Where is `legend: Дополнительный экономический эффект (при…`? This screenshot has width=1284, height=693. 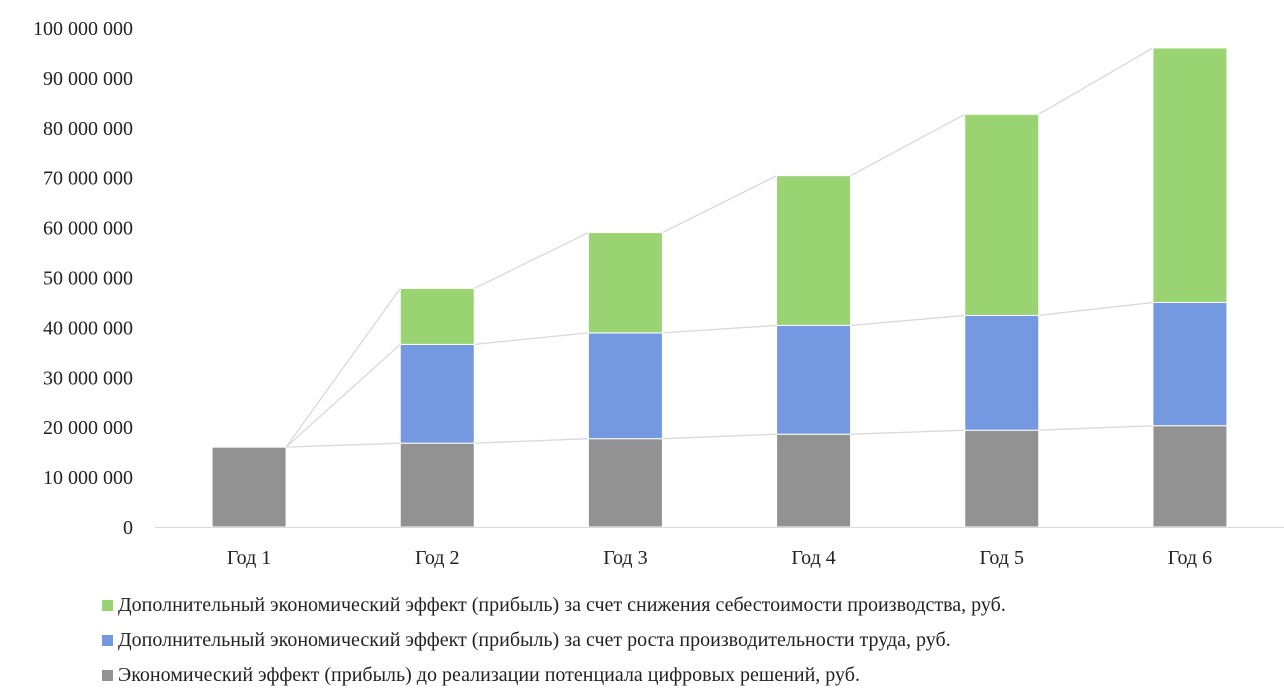
legend: Дополнительный экономический эффект (при… is located at coordinates (554, 640).